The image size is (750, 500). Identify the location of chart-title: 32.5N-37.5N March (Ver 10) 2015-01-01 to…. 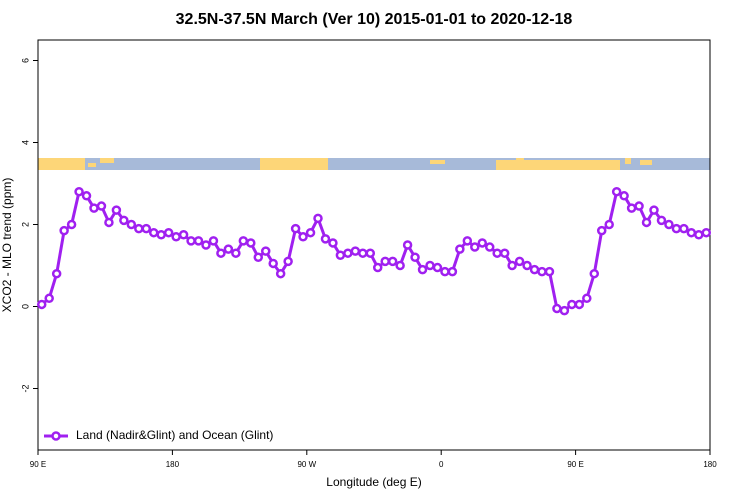
(374, 19).